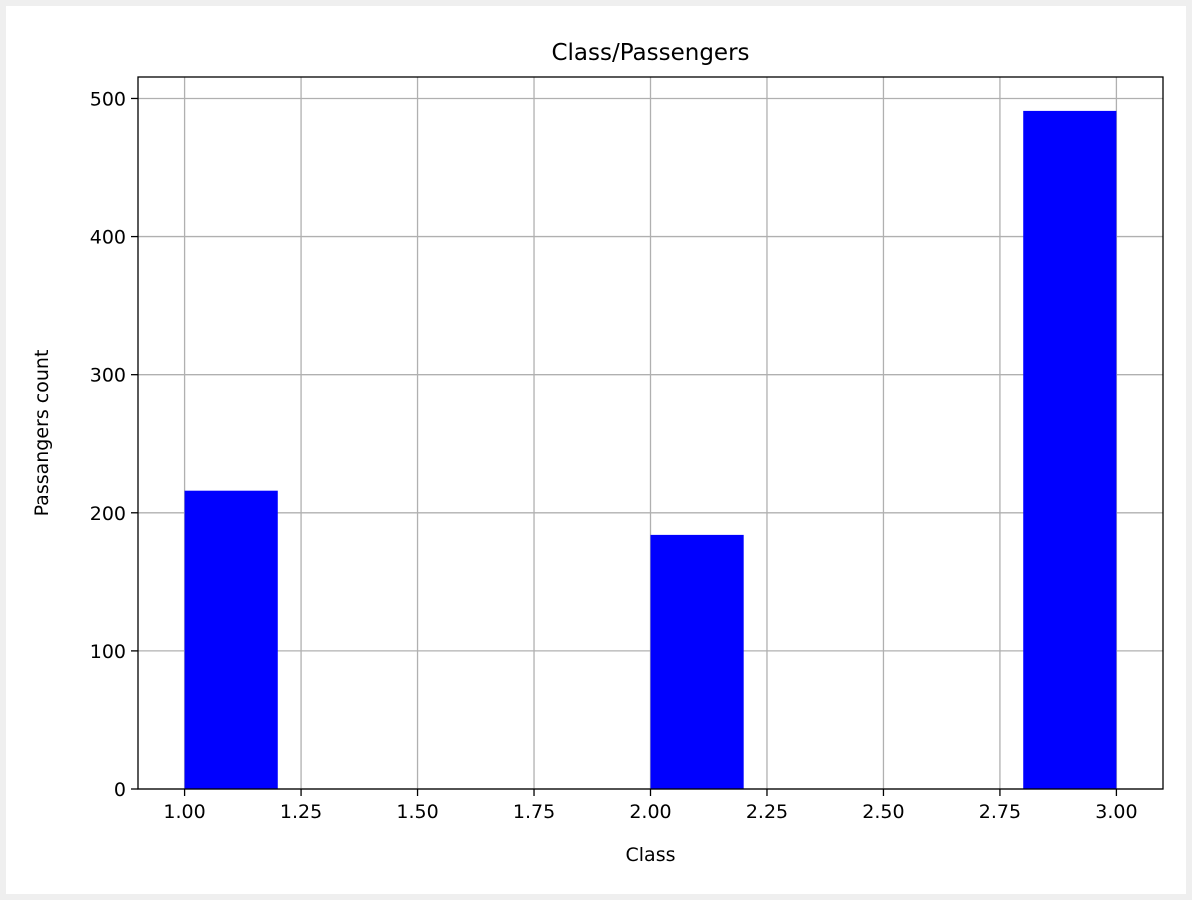  What do you see at coordinates (301, 812) in the screenshot?
I see `x-tick-label: 1.25` at bounding box center [301, 812].